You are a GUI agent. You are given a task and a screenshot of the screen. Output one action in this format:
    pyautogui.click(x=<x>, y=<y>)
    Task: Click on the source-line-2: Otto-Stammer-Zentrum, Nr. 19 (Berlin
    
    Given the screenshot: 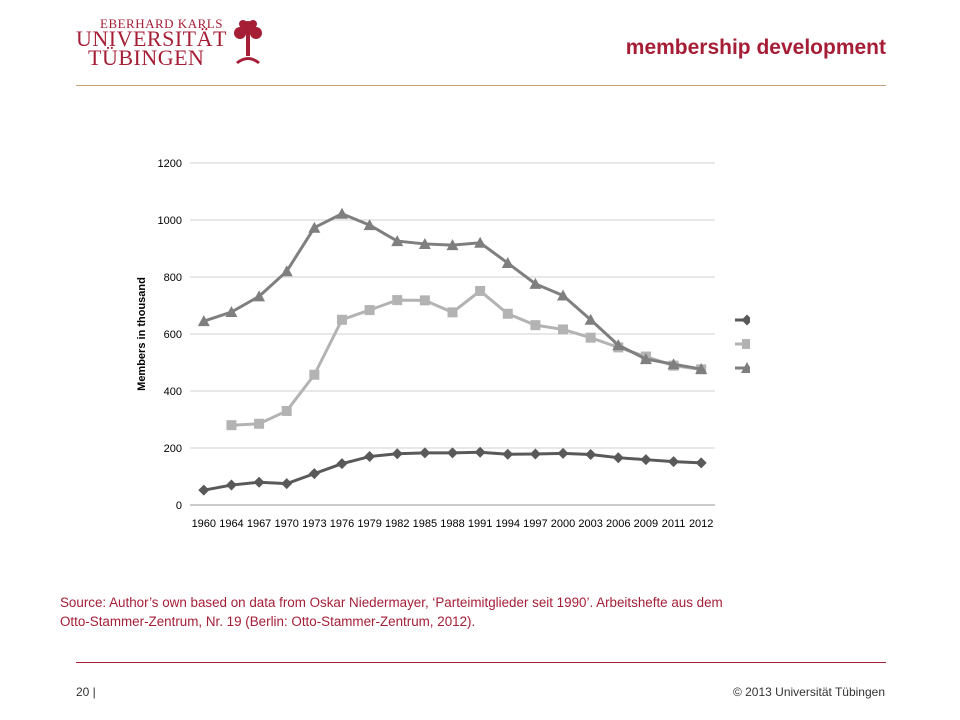 What is the action you would take?
    pyautogui.click(x=268, y=621)
    